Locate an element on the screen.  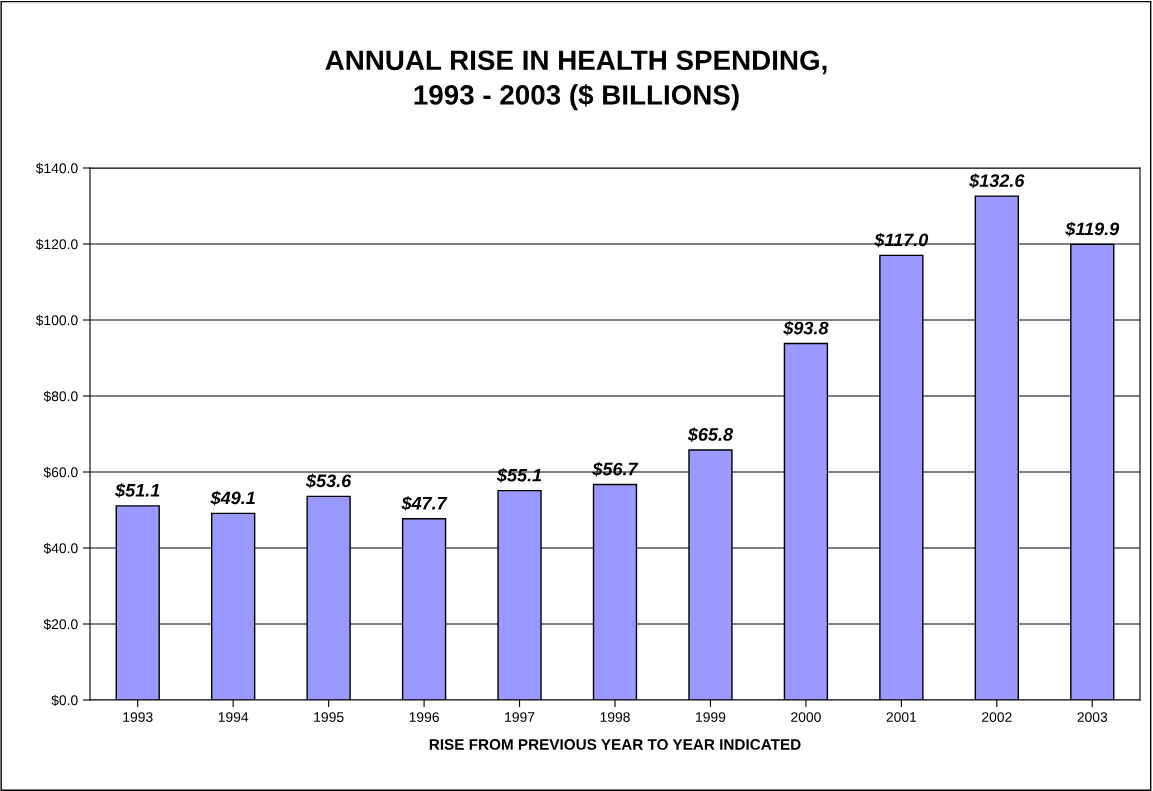
x-tick-label: 1997 is located at coordinates (520, 717).